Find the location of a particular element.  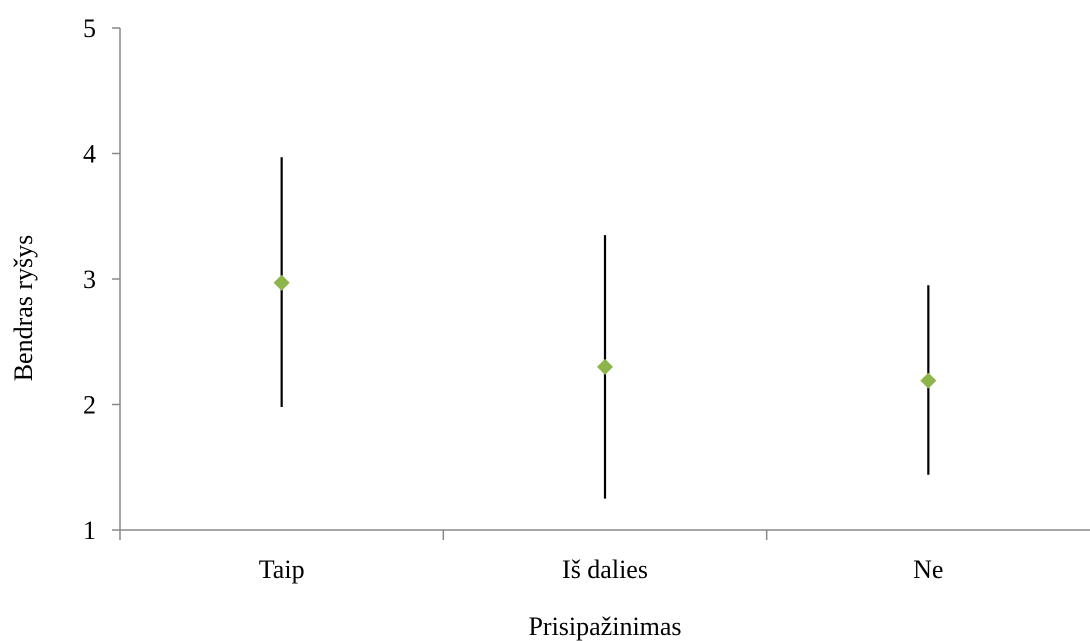

y-axis-title: Bendras ryšys is located at coordinates (23, 308).